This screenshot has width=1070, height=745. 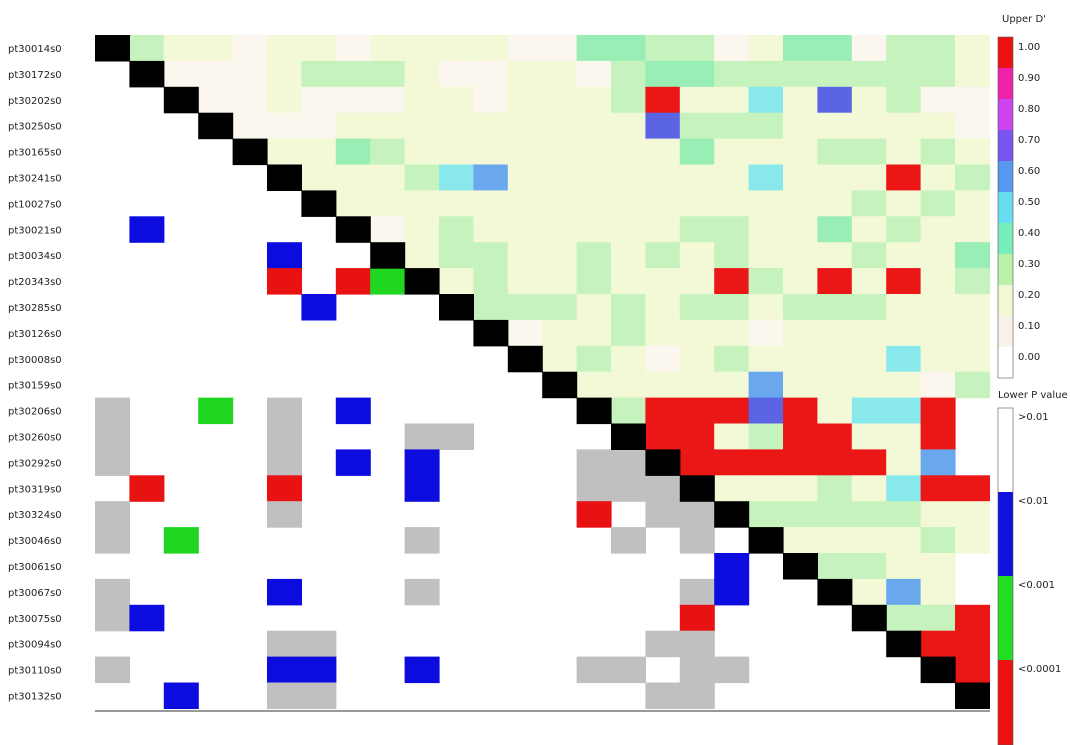 I want to click on lower-legend-frame, so click(x=1005, y=576).